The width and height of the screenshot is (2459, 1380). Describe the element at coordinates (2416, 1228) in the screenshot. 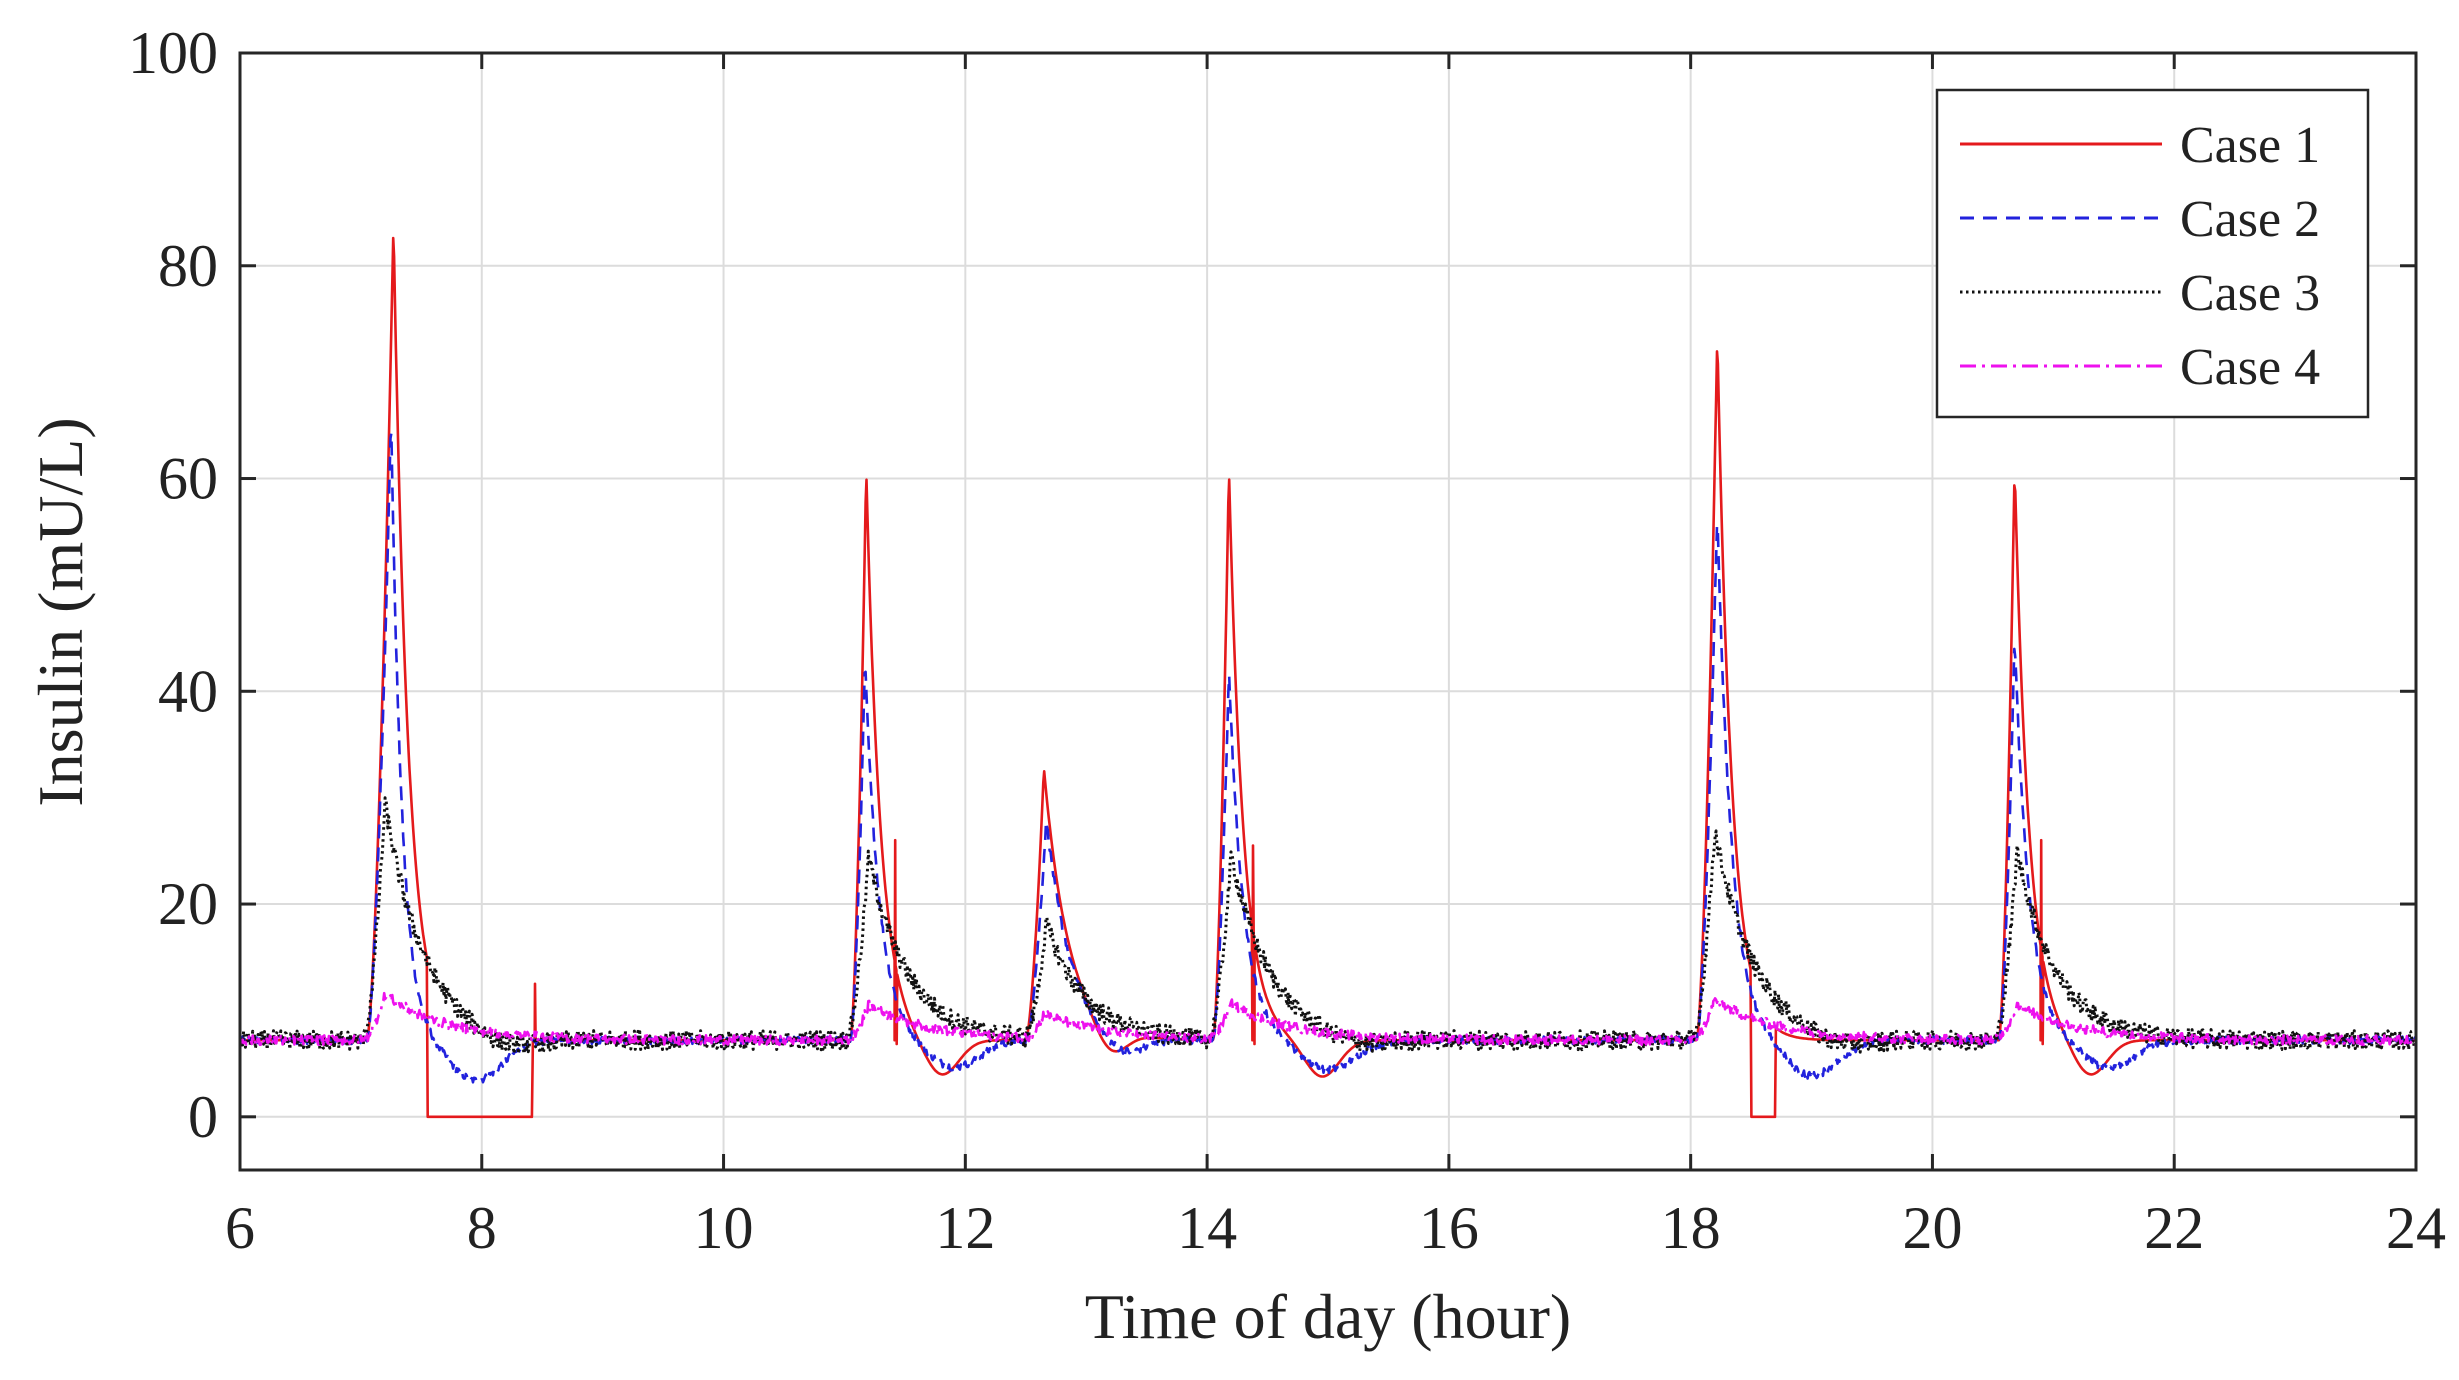

I see `x-tick-label: 24` at that location.